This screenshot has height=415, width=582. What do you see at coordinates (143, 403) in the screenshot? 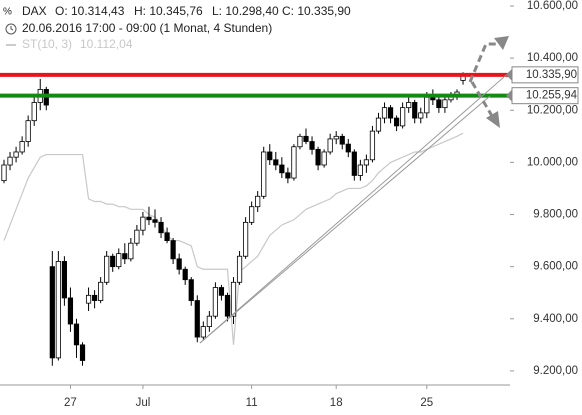
I see `x-tick-label: Jul` at bounding box center [143, 403].